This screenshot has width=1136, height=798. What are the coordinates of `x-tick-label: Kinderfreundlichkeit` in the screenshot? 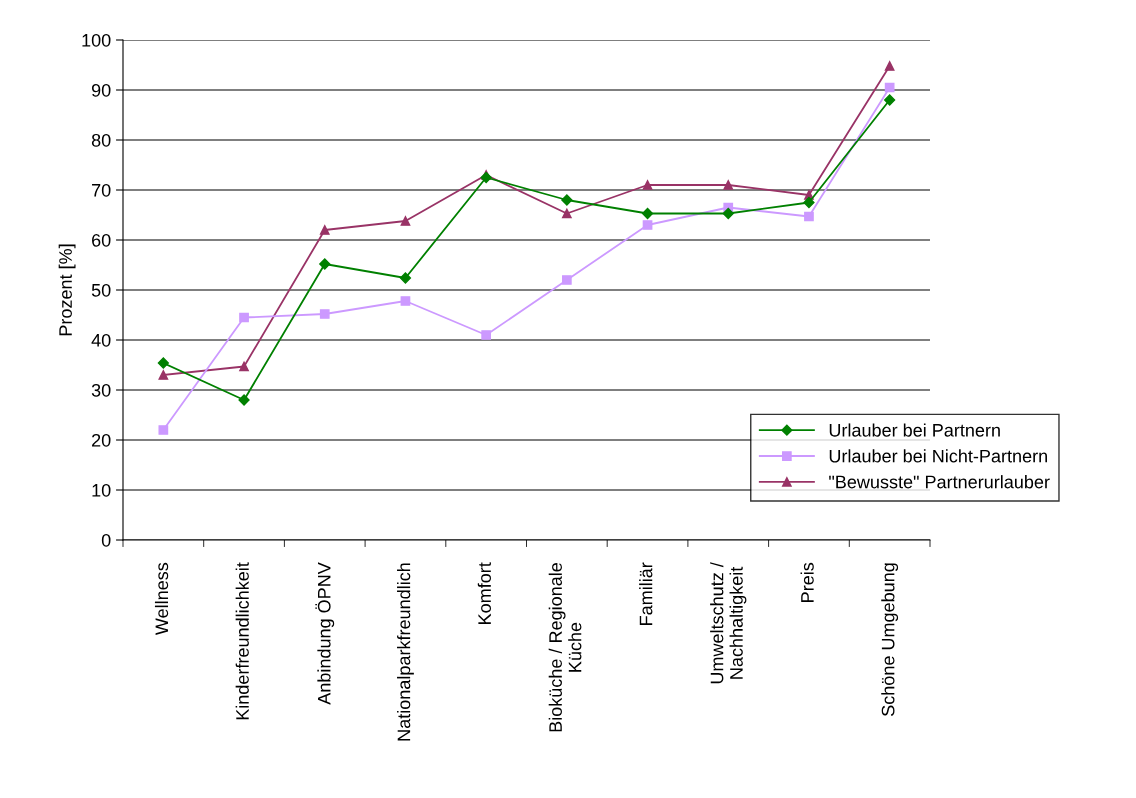 It's located at (242, 641).